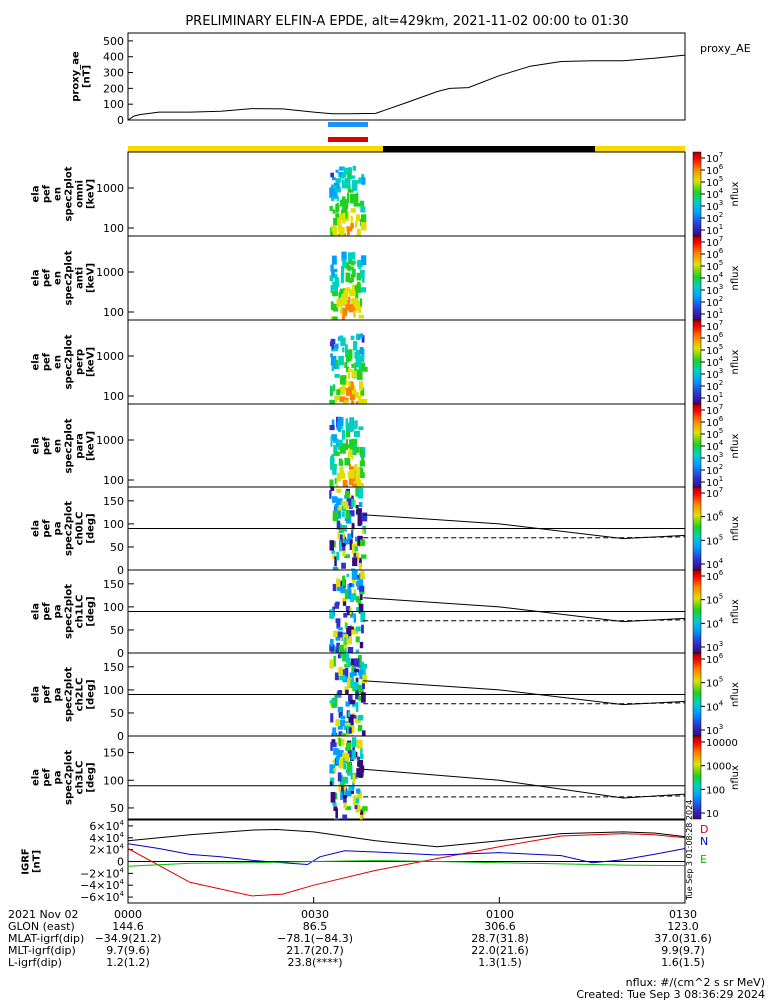 The image size is (775, 1000). Describe the element at coordinates (64, 694) in the screenshot. I see `y-axis-label: ela pef pa spec2plot ch2LC [deg]` at that location.